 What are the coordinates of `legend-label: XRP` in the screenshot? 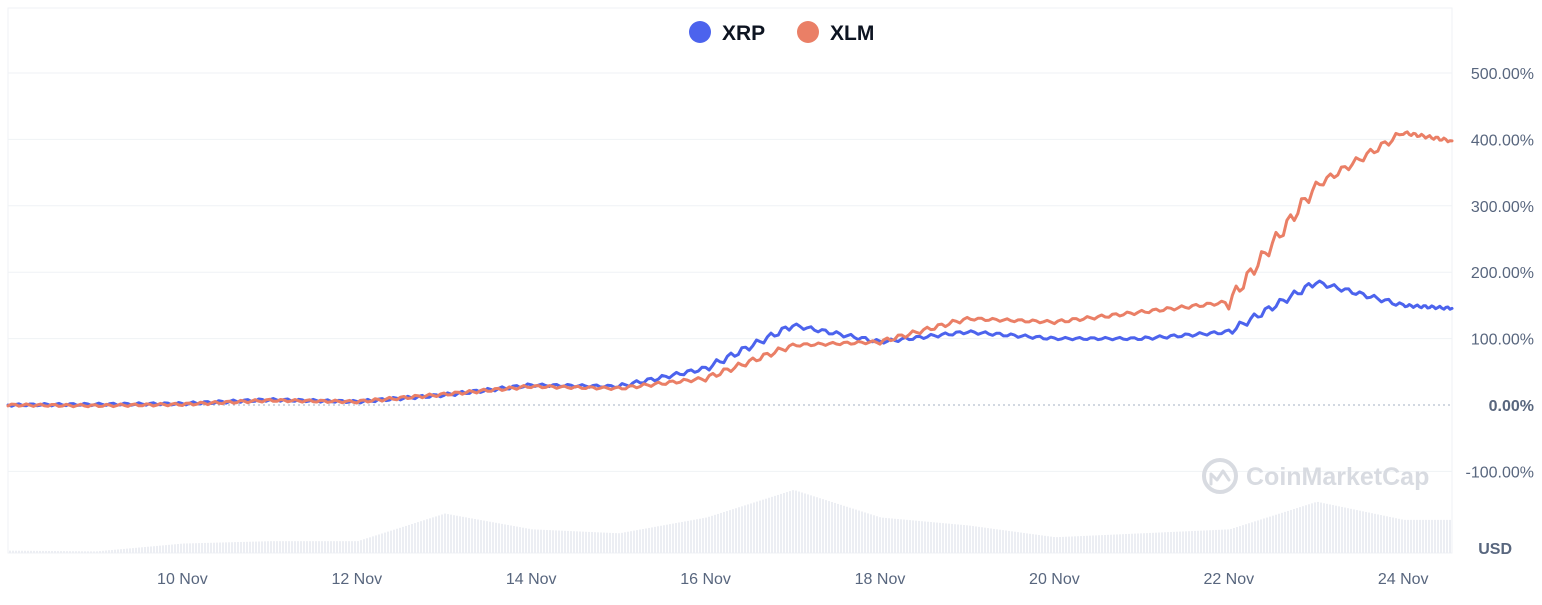 It's located at (743, 33).